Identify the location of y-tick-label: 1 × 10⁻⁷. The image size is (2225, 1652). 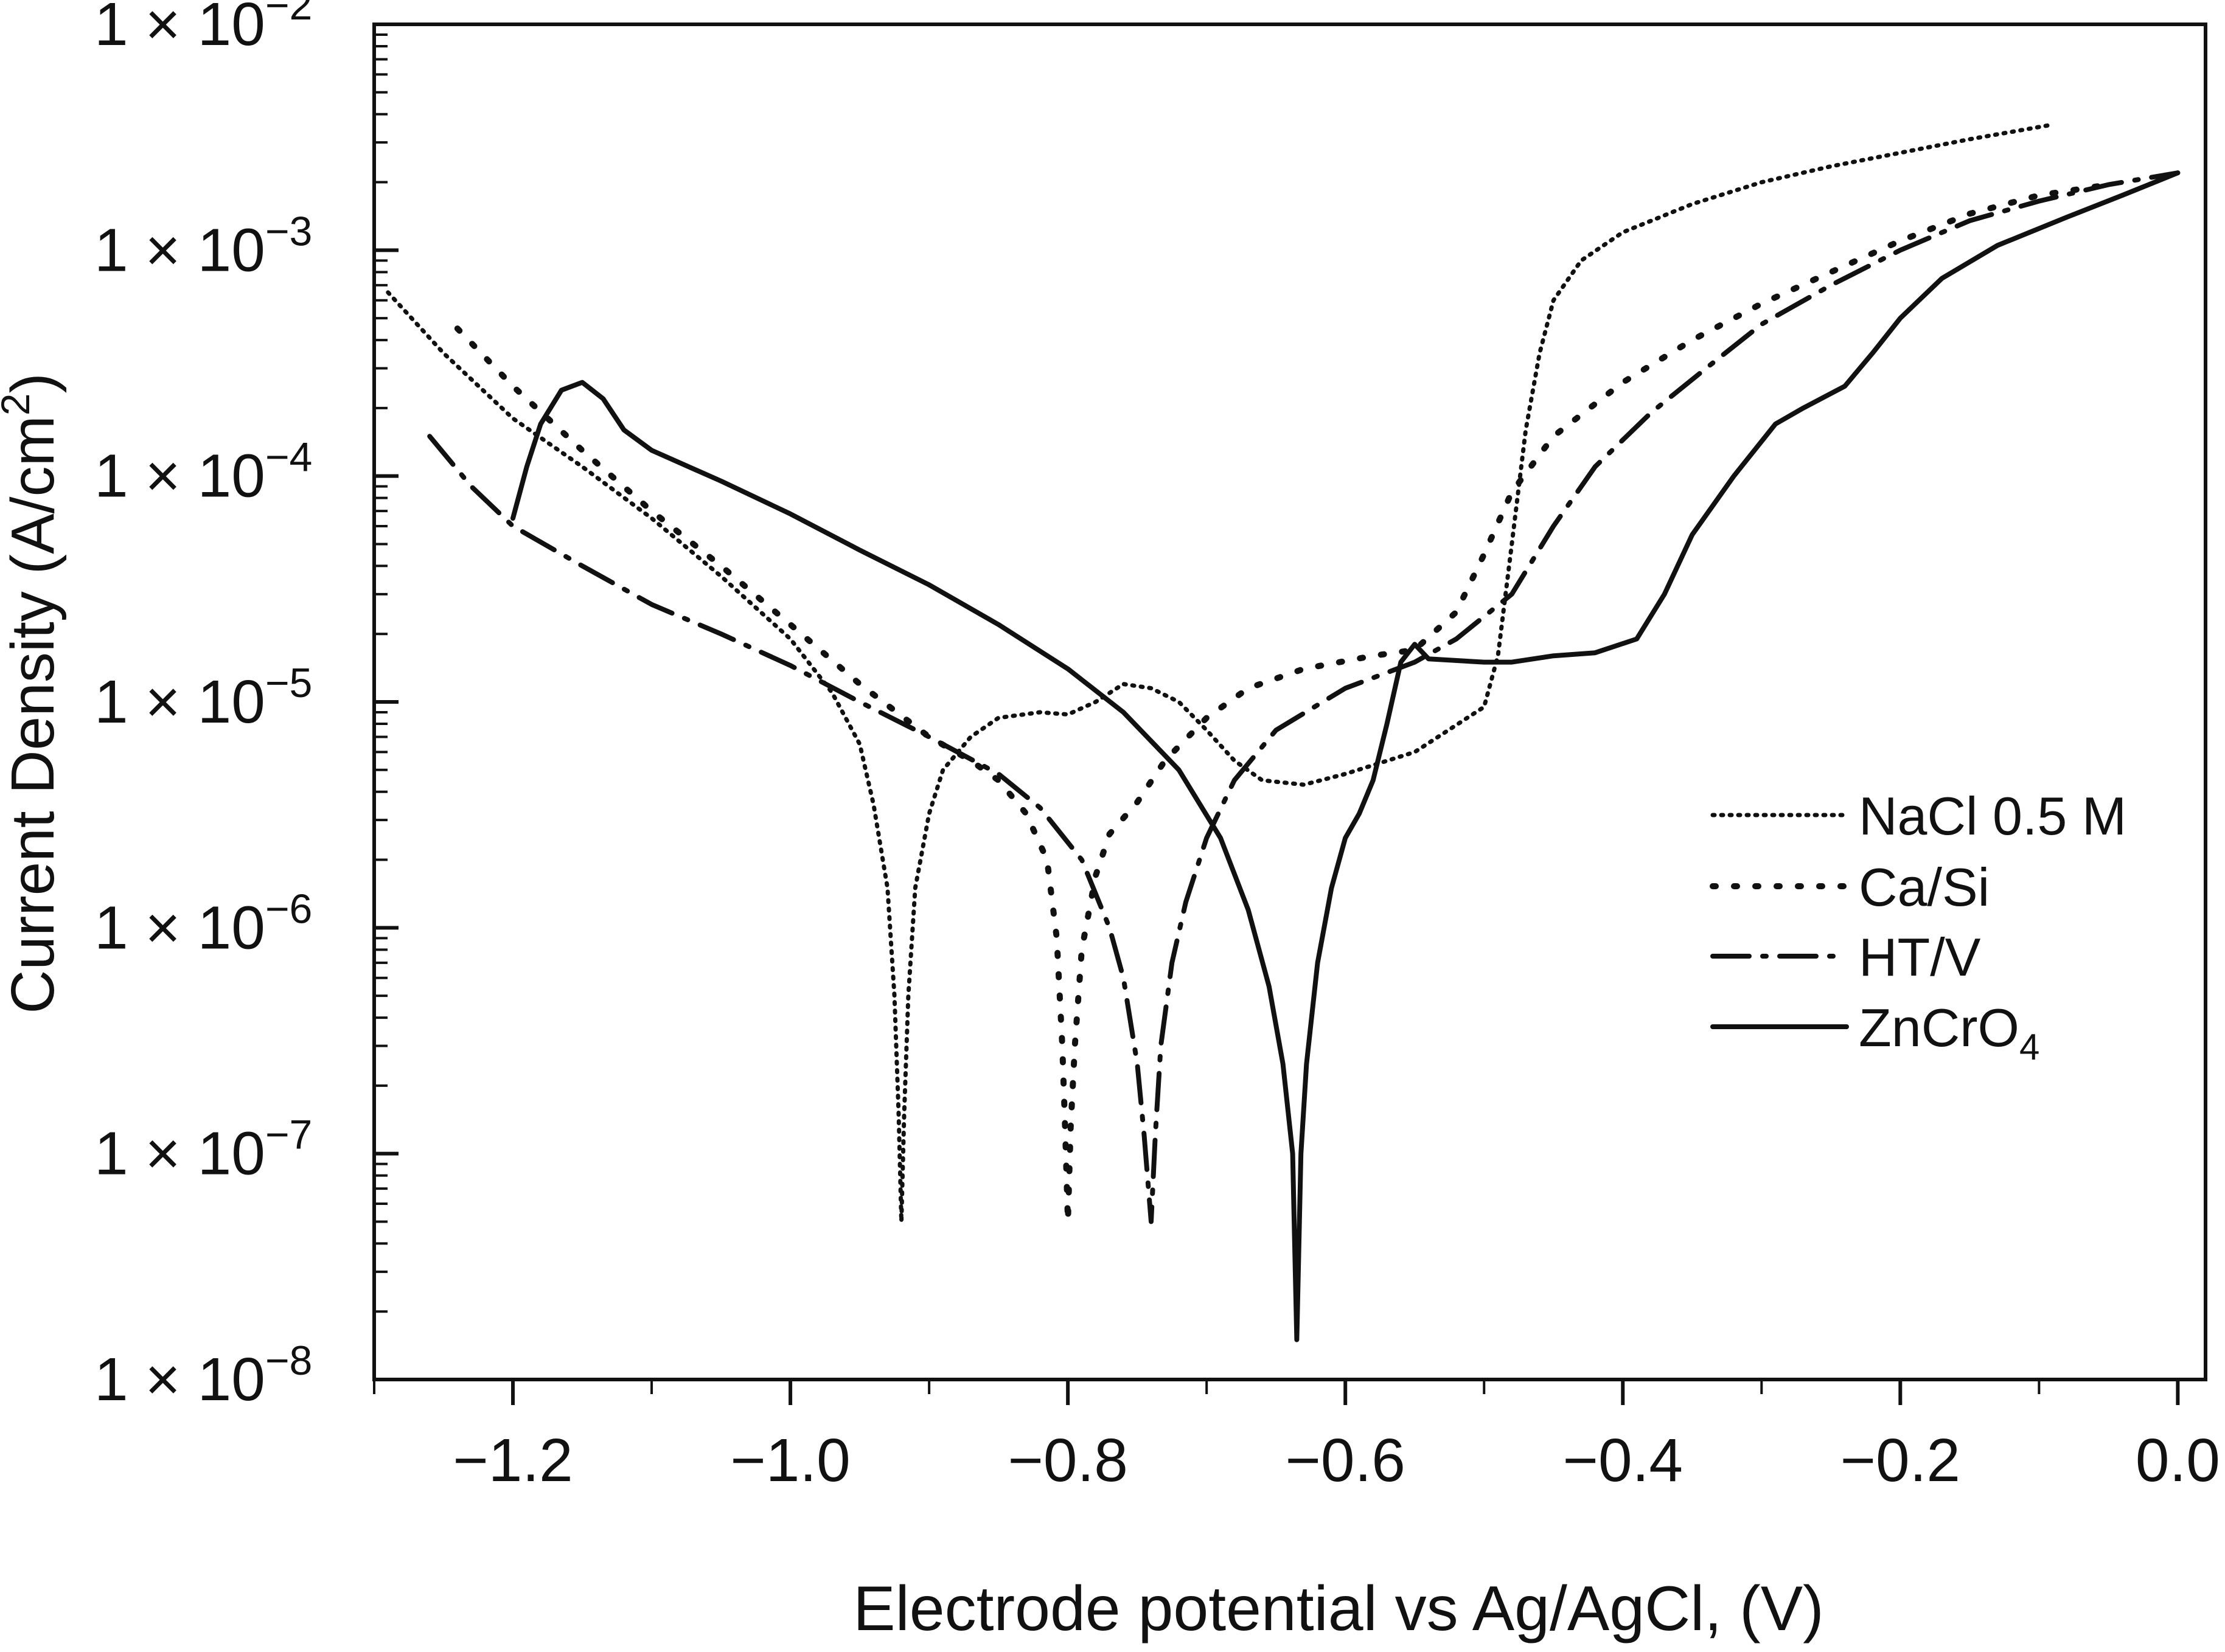
(203, 1150).